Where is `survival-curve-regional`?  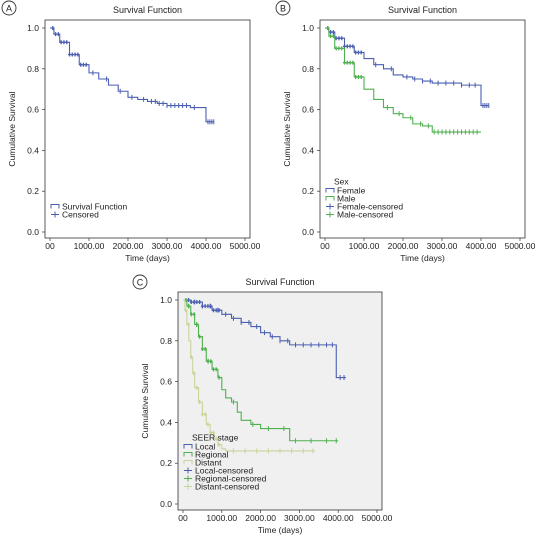 survival-curve-regional is located at coordinates (261, 370).